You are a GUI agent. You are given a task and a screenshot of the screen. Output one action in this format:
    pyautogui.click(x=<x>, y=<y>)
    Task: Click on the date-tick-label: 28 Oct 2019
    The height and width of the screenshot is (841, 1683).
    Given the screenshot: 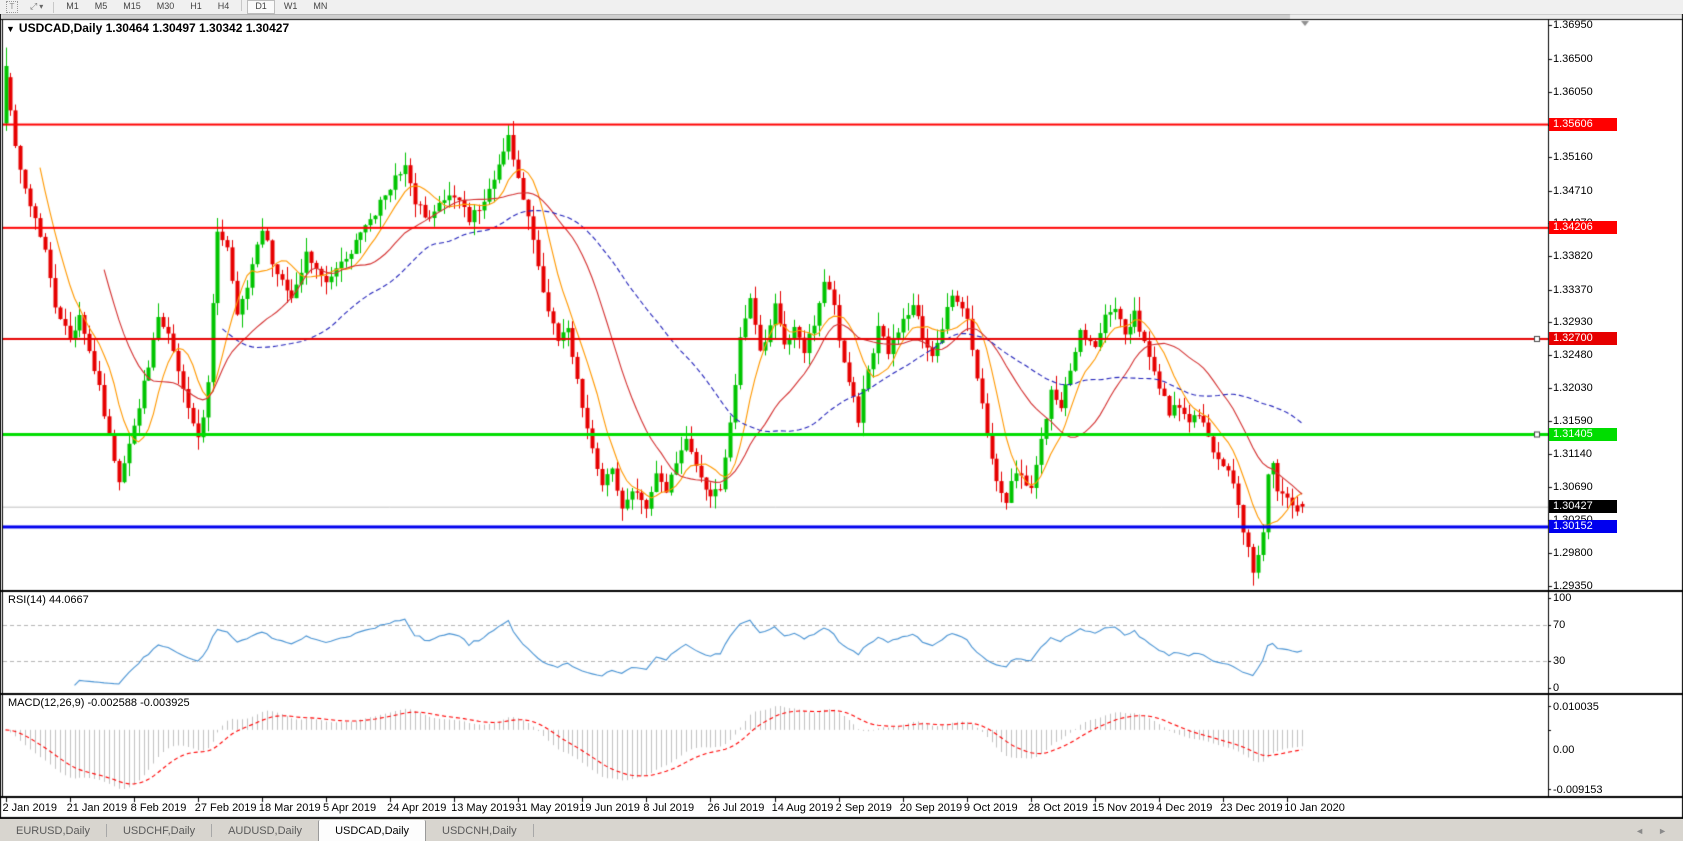 What is the action you would take?
    pyautogui.click(x=1057, y=808)
    